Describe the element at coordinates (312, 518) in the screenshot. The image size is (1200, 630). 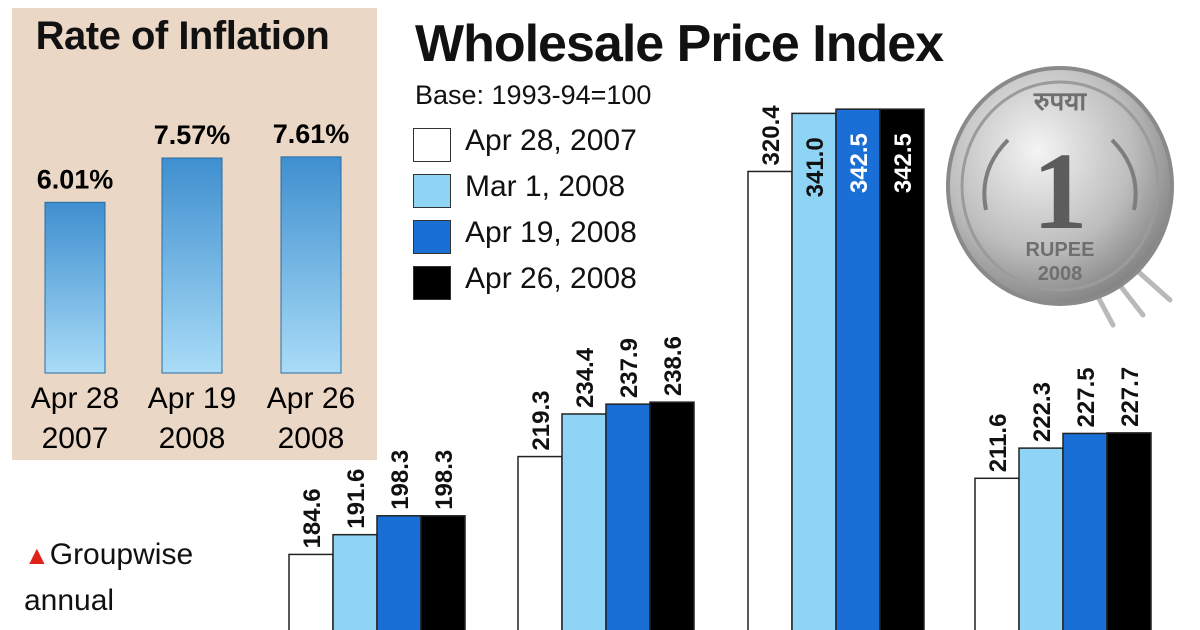
I see `wpi-data-label: 184.6` at that location.